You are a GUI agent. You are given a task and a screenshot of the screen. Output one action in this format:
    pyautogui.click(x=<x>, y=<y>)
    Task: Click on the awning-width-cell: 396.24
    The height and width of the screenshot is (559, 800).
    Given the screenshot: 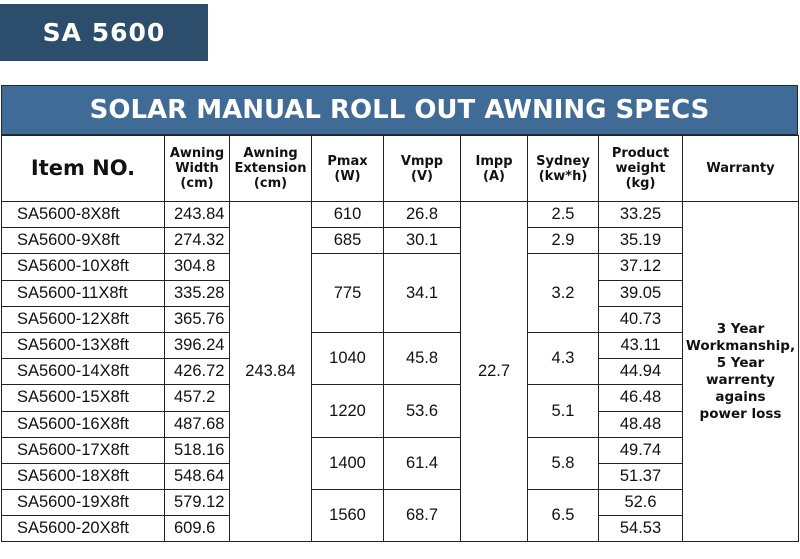 What is the action you would take?
    pyautogui.click(x=197, y=345)
    